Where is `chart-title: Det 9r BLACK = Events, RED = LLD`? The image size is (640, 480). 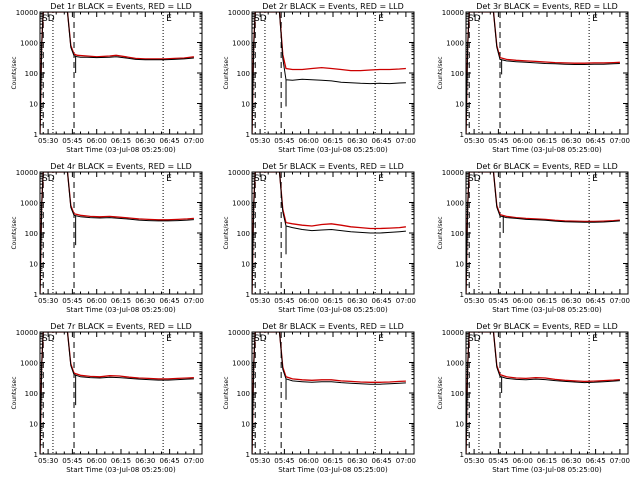 chart-title: Det 9r BLACK = Events, RED = LLD is located at coordinates (547, 326).